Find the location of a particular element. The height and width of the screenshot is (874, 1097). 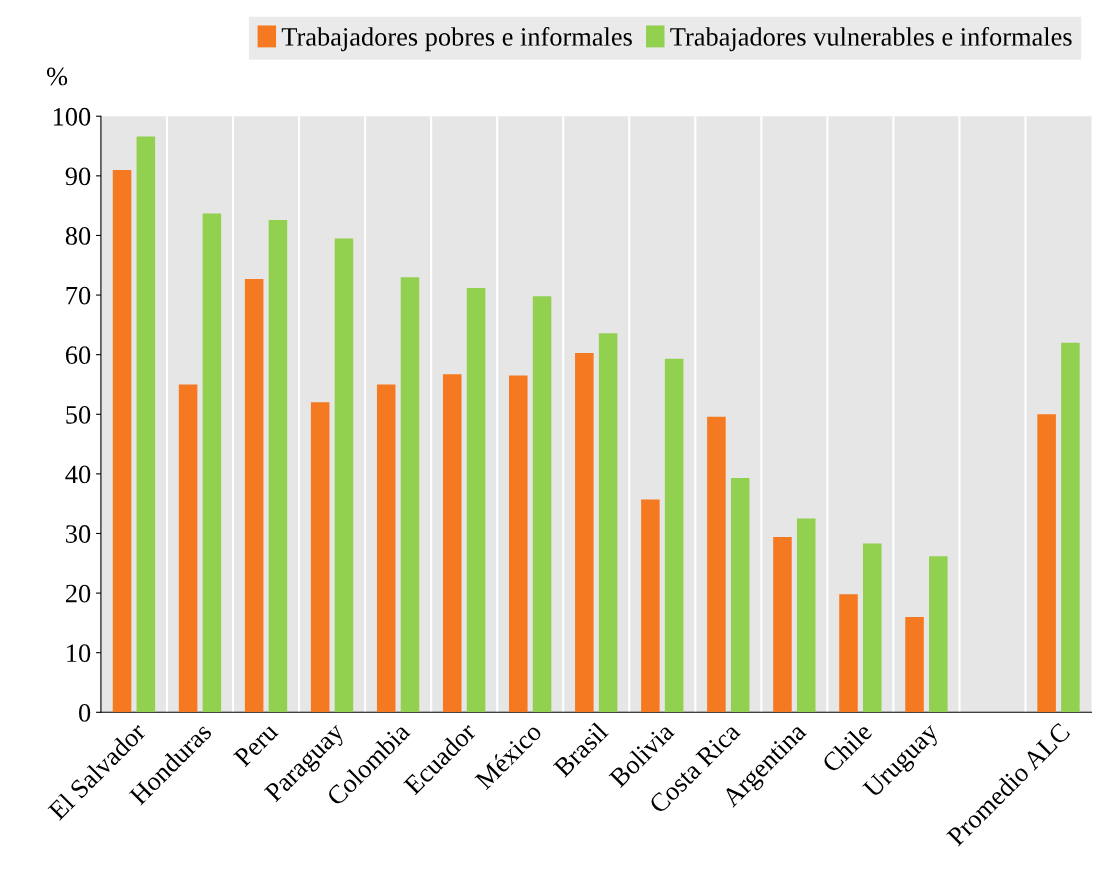

y-tick-label: 40 is located at coordinates (78, 474).